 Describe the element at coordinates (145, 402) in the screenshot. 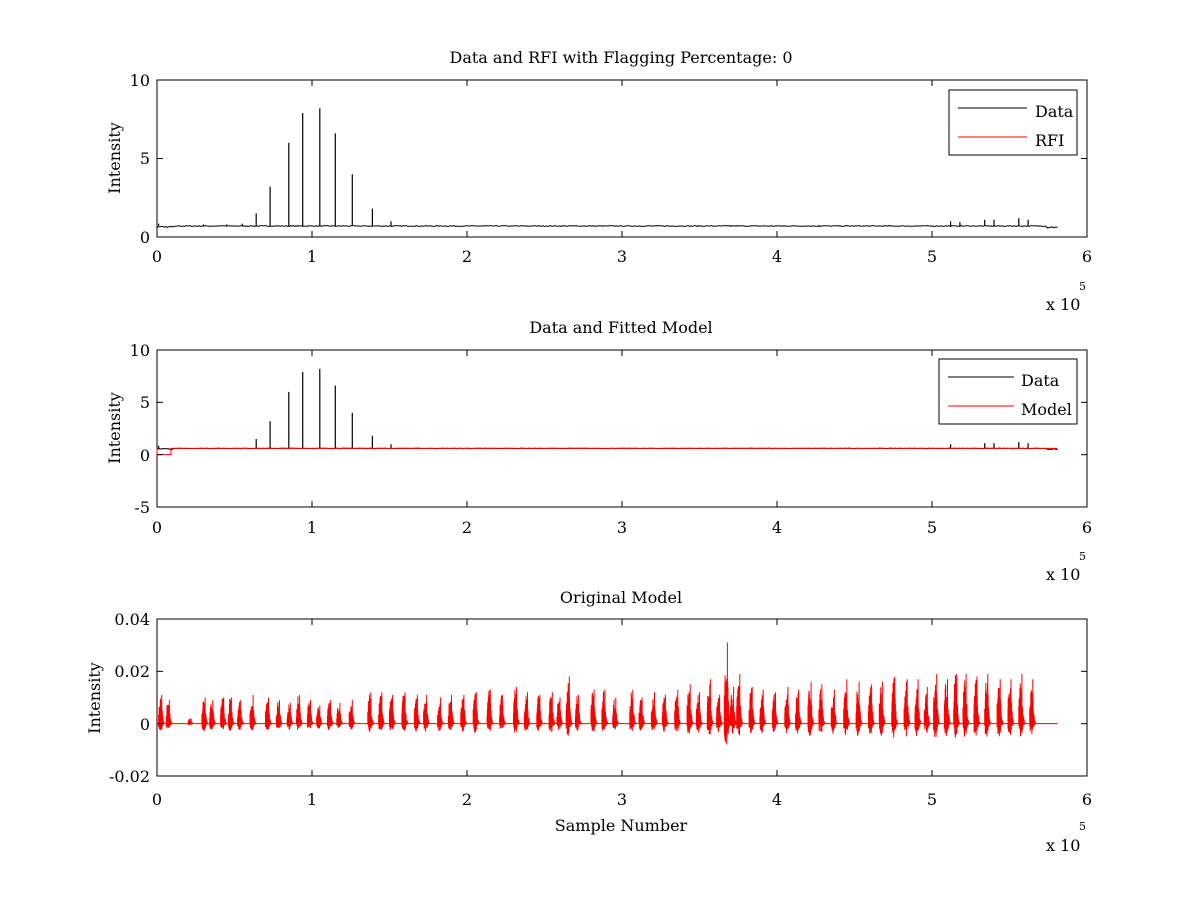

I see `y-tick-label: 5` at that location.